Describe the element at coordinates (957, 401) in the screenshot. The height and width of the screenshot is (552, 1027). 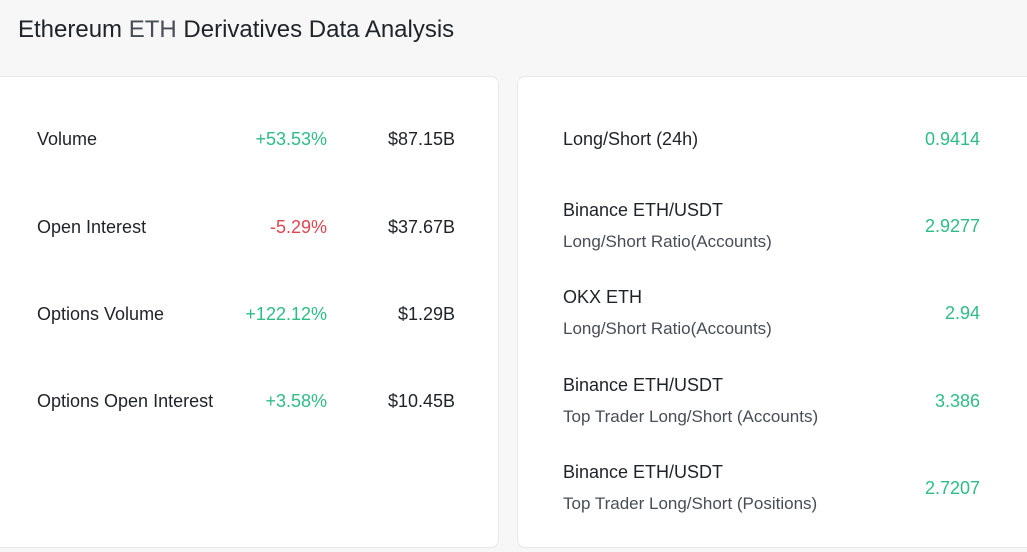
I see `ratio-value: 3.386` at that location.